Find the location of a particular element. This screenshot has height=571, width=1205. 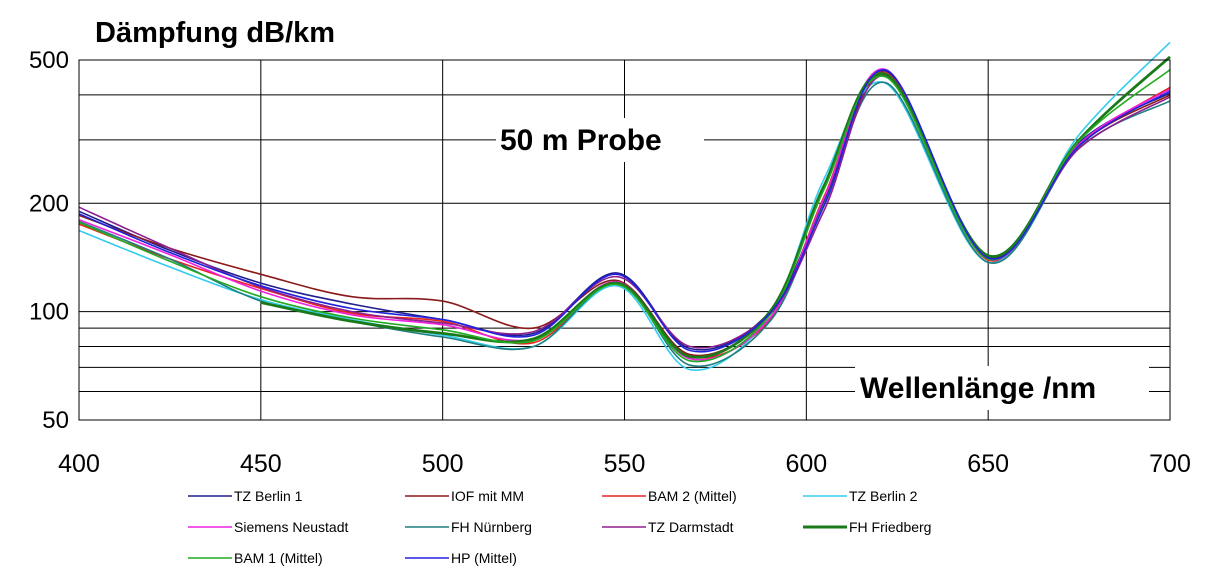

legend-label-7: FH Friedberg is located at coordinates (890, 527).